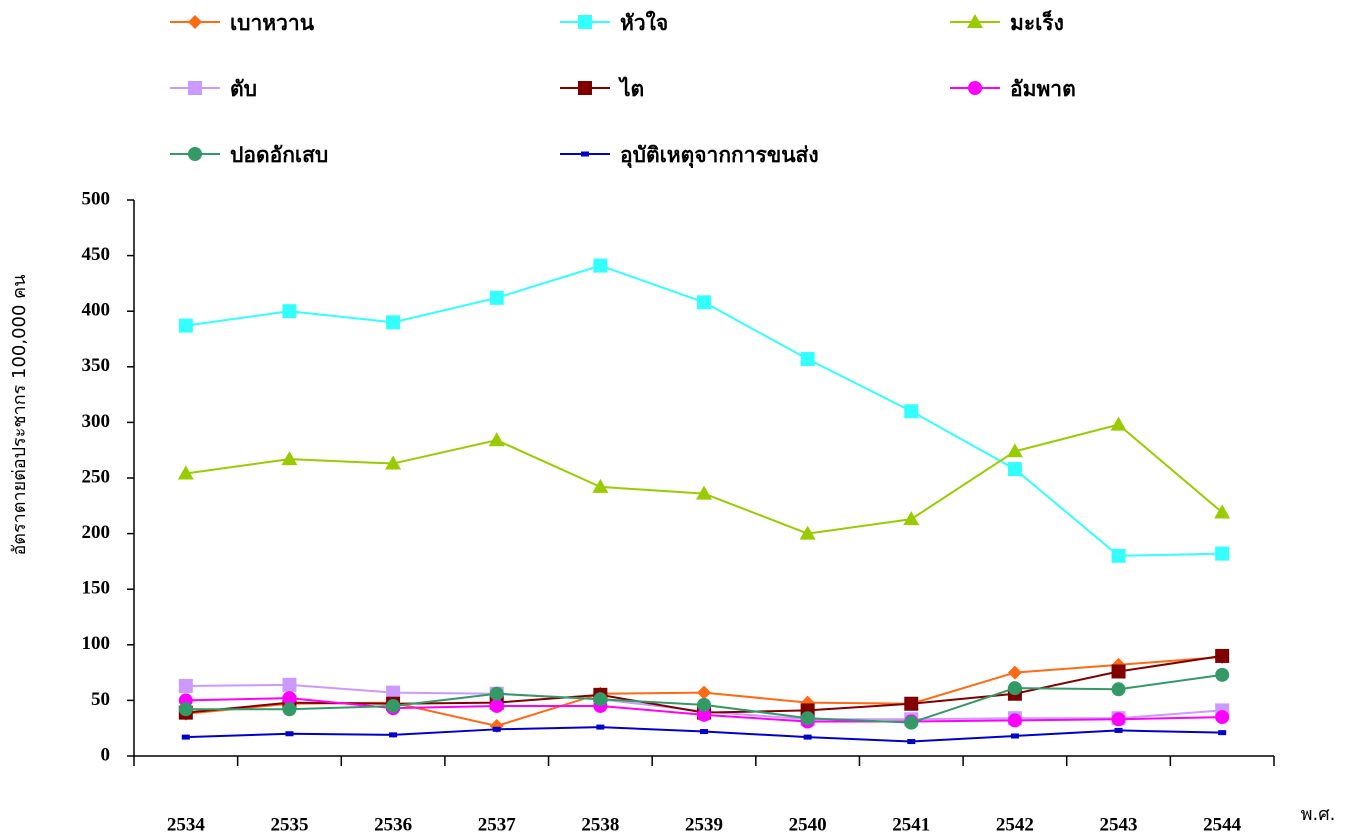  Describe the element at coordinates (1318, 814) in the screenshot. I see `x-axis-label: พ.ศ.` at that location.